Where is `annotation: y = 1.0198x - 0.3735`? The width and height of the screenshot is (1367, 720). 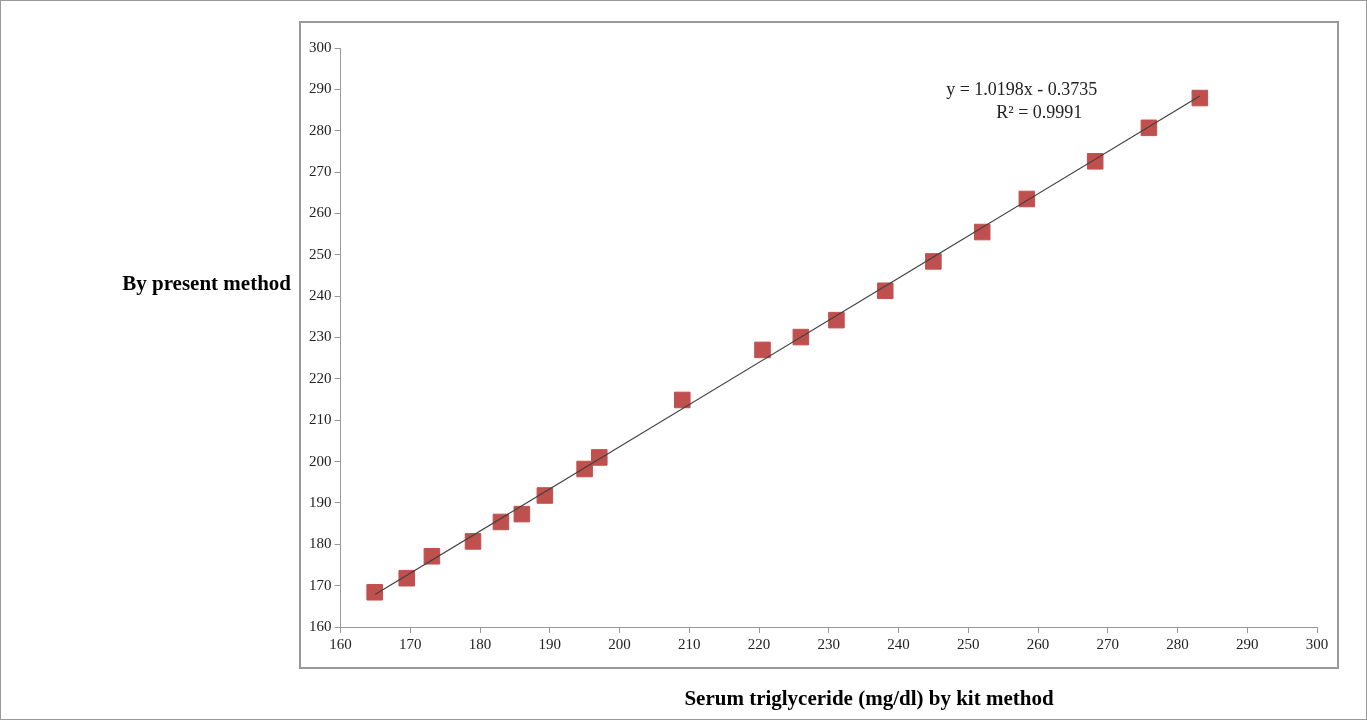 annotation: y = 1.0198x - 0.3735 is located at coordinates (1022, 89).